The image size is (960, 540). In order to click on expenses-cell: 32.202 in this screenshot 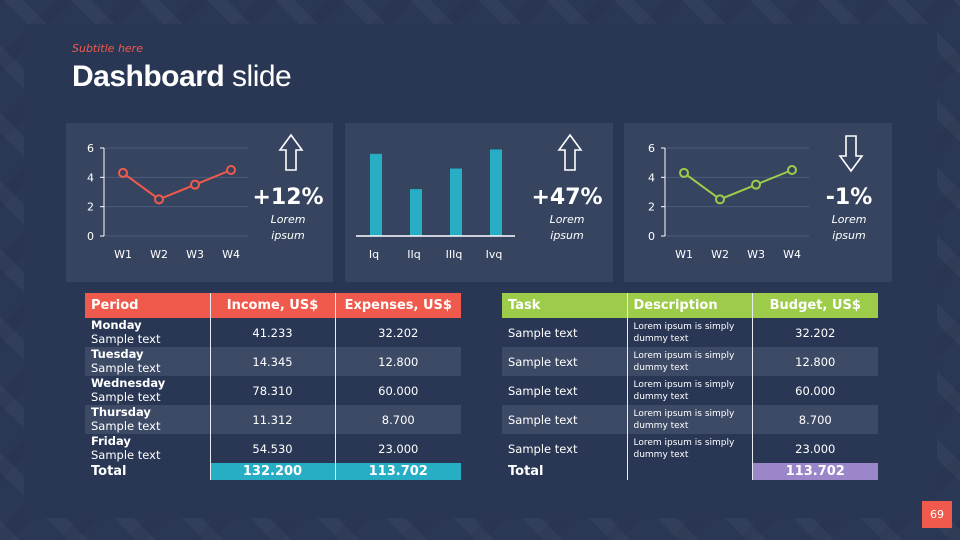, I will do `click(397, 332)`.